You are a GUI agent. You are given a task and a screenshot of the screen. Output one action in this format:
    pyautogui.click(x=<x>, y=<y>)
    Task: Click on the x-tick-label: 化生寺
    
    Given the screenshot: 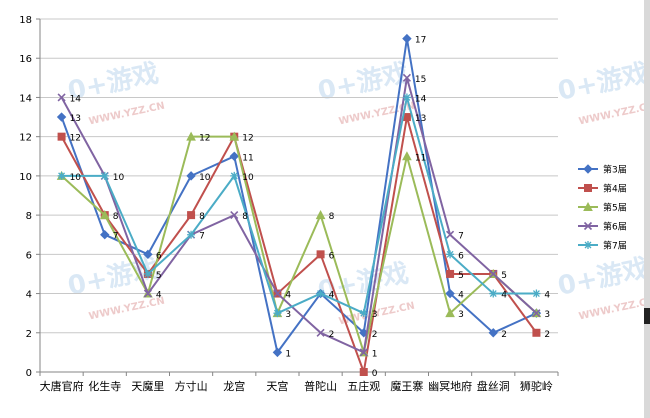 What is the action you would take?
    pyautogui.click(x=104, y=386)
    